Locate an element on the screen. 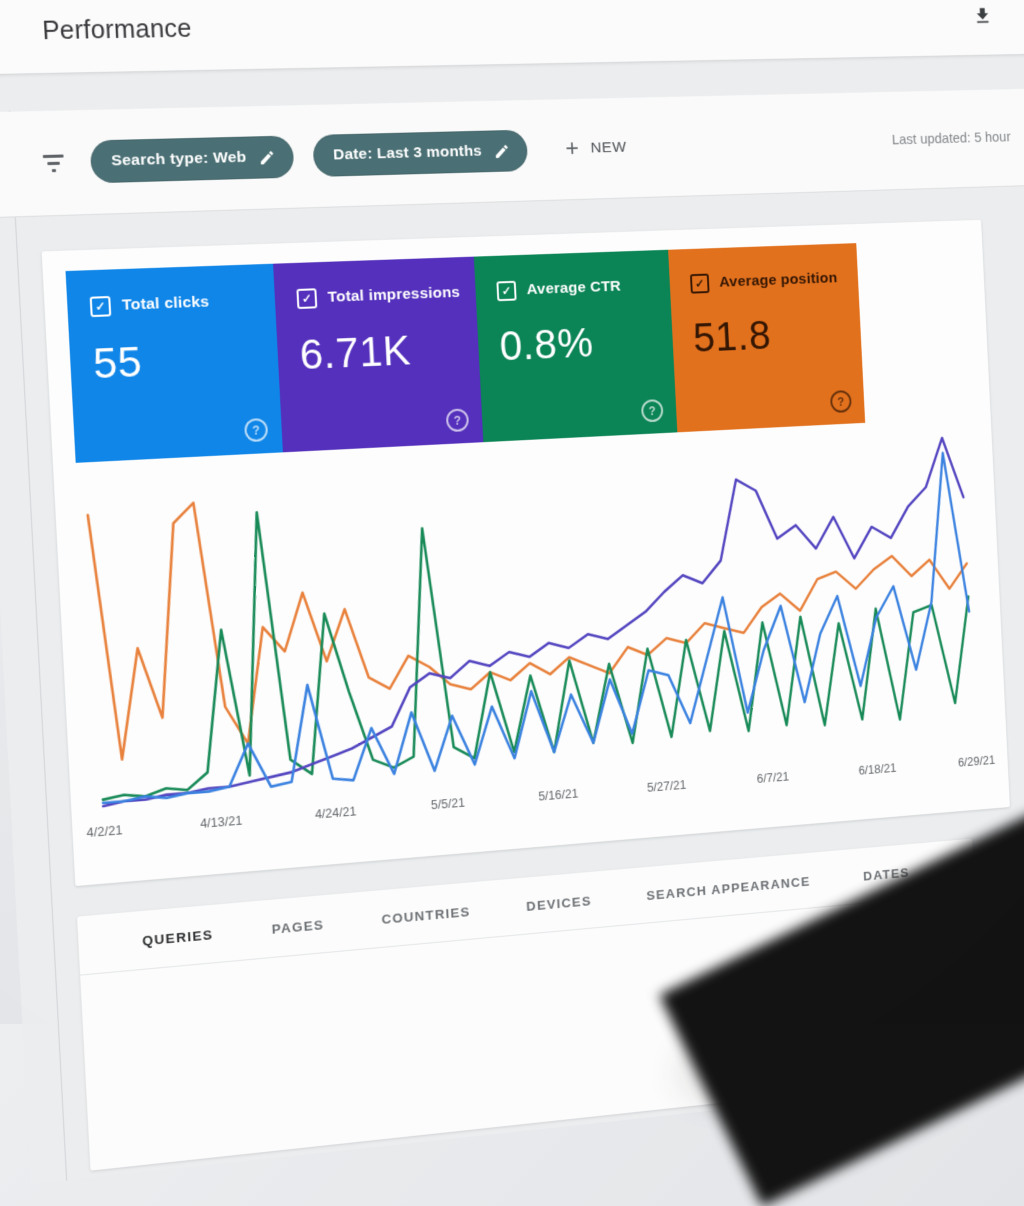 This screenshot has width=1024, height=1206. x-tick-label: 6/7/21 is located at coordinates (773, 777).